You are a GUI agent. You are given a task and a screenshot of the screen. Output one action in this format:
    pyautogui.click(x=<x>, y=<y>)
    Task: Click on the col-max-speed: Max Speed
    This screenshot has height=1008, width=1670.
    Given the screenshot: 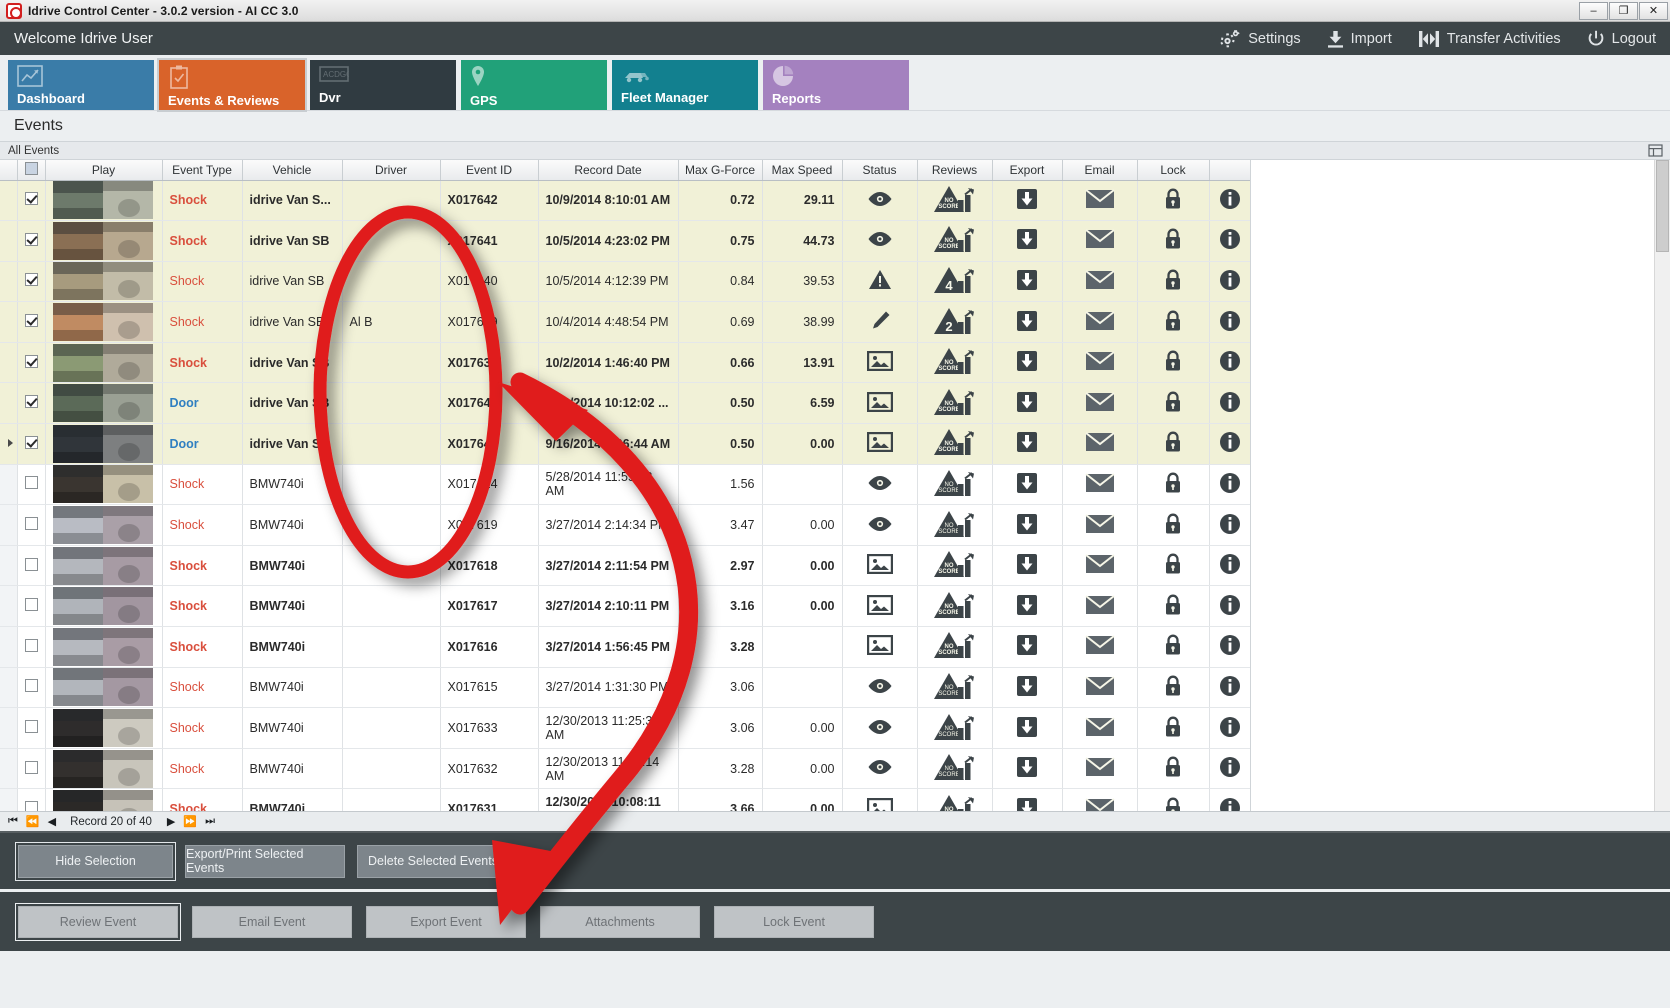 What is the action you would take?
    pyautogui.click(x=802, y=170)
    